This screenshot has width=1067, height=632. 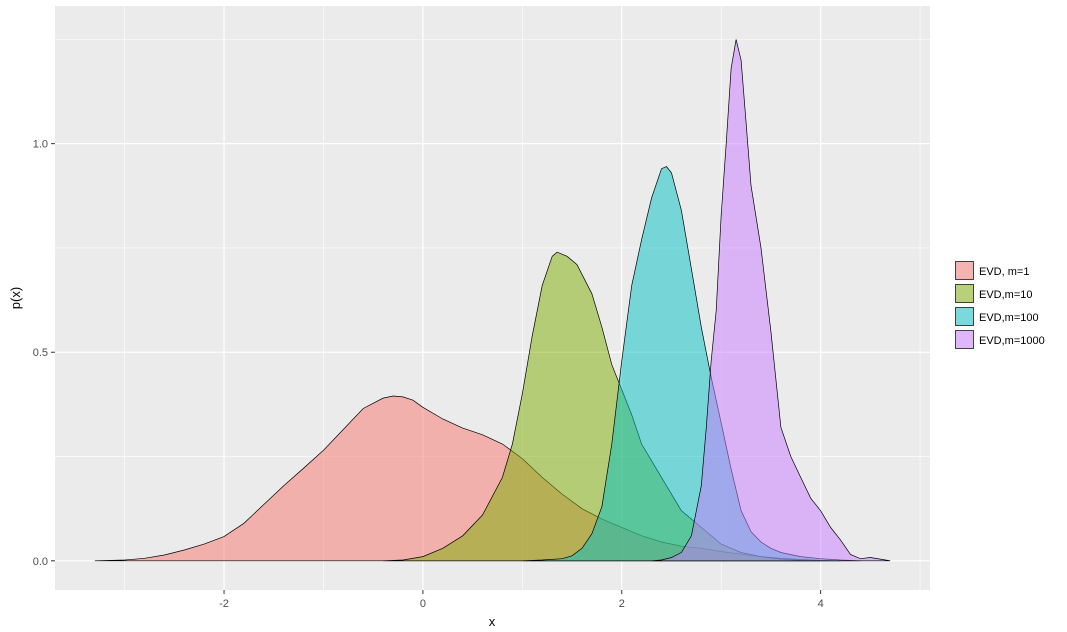 What do you see at coordinates (622, 604) in the screenshot?
I see `x-tick-label: 2` at bounding box center [622, 604].